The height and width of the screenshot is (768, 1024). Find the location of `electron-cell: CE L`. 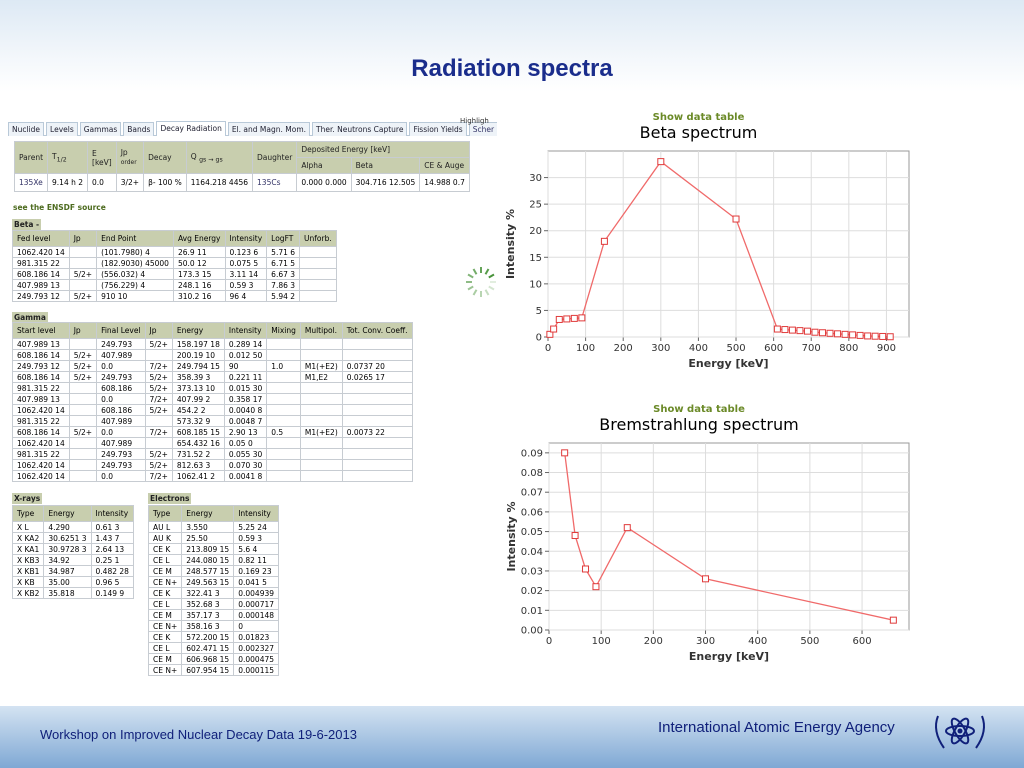

electron-cell: CE L is located at coordinates (165, 604).